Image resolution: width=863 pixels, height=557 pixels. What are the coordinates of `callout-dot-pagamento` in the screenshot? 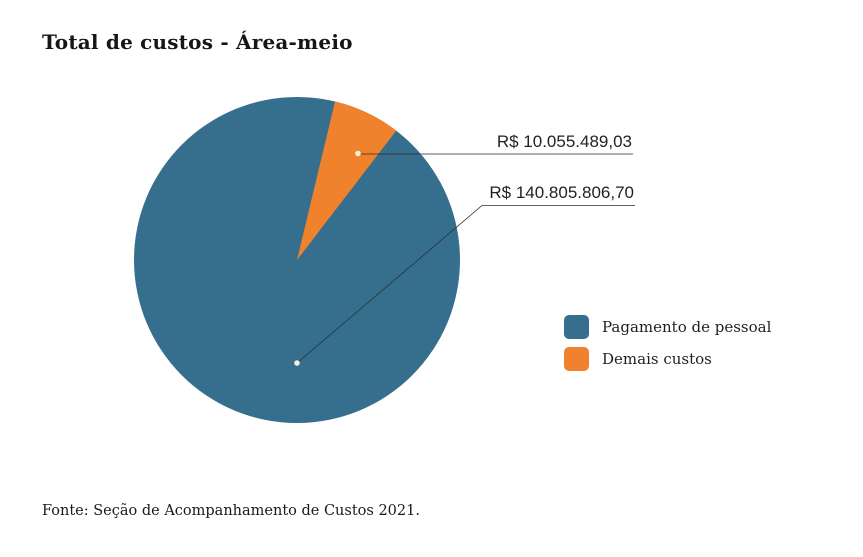 It's located at (297, 363).